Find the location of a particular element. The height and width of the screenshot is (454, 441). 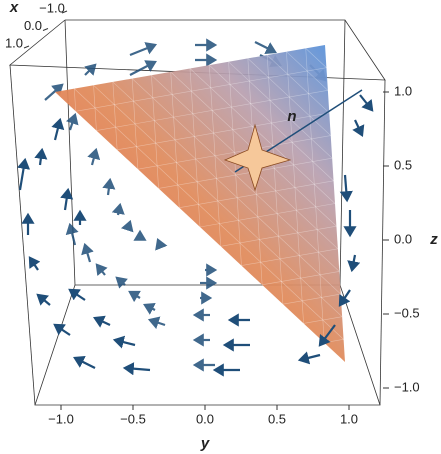

y-tick-label: −1.0 is located at coordinates (61, 418).